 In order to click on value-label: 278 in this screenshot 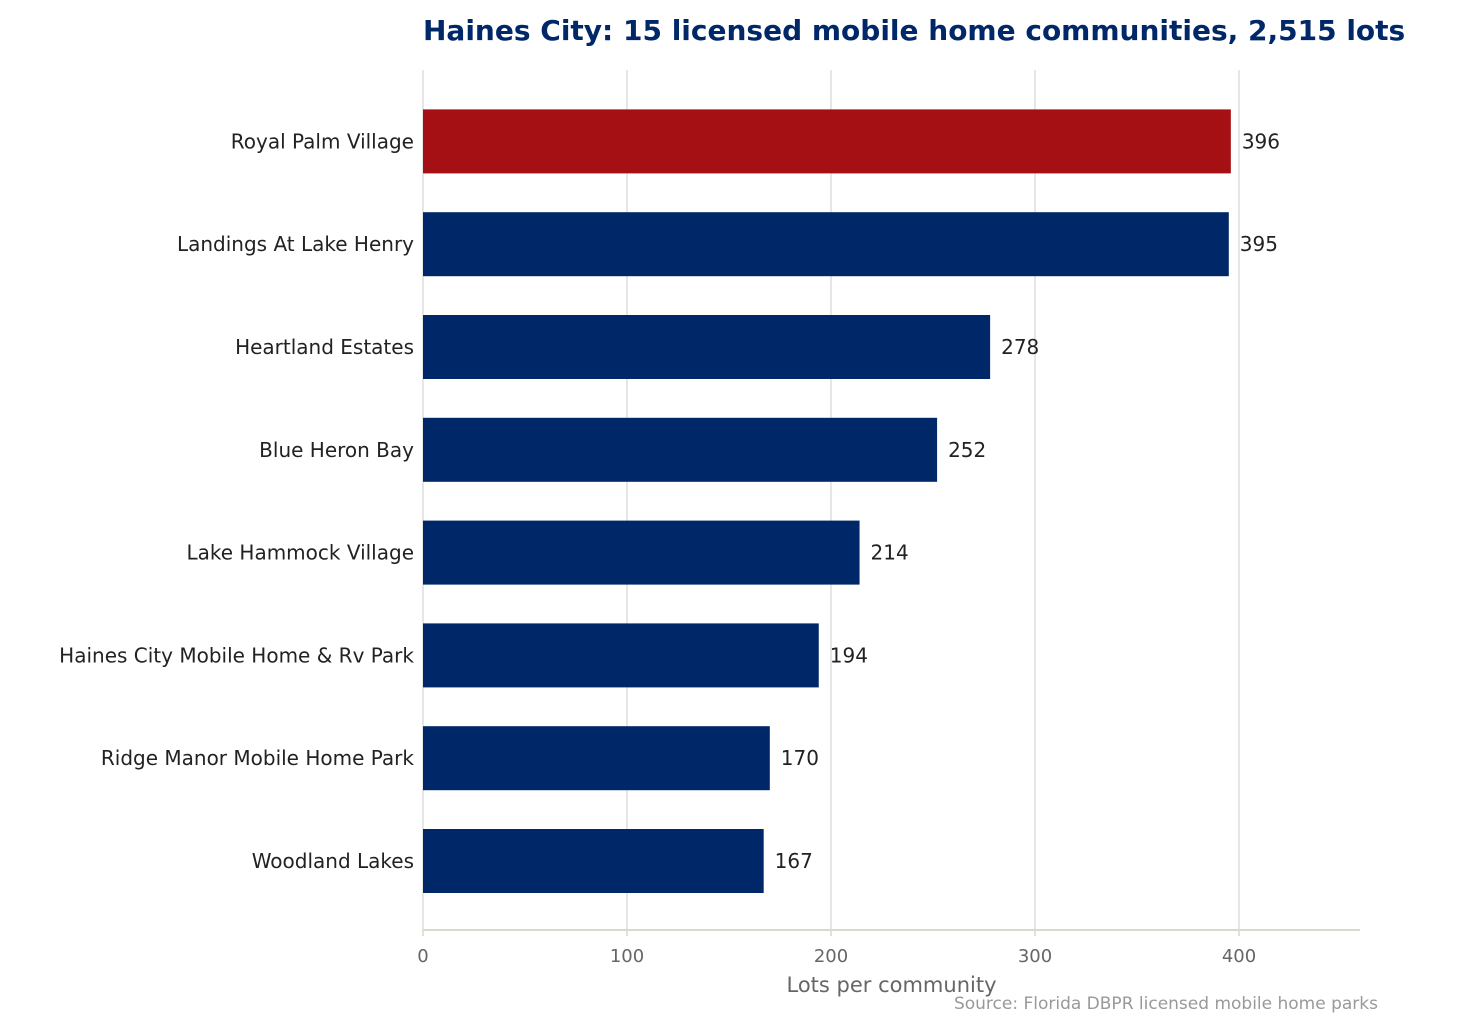, I will do `click(1020, 347)`.